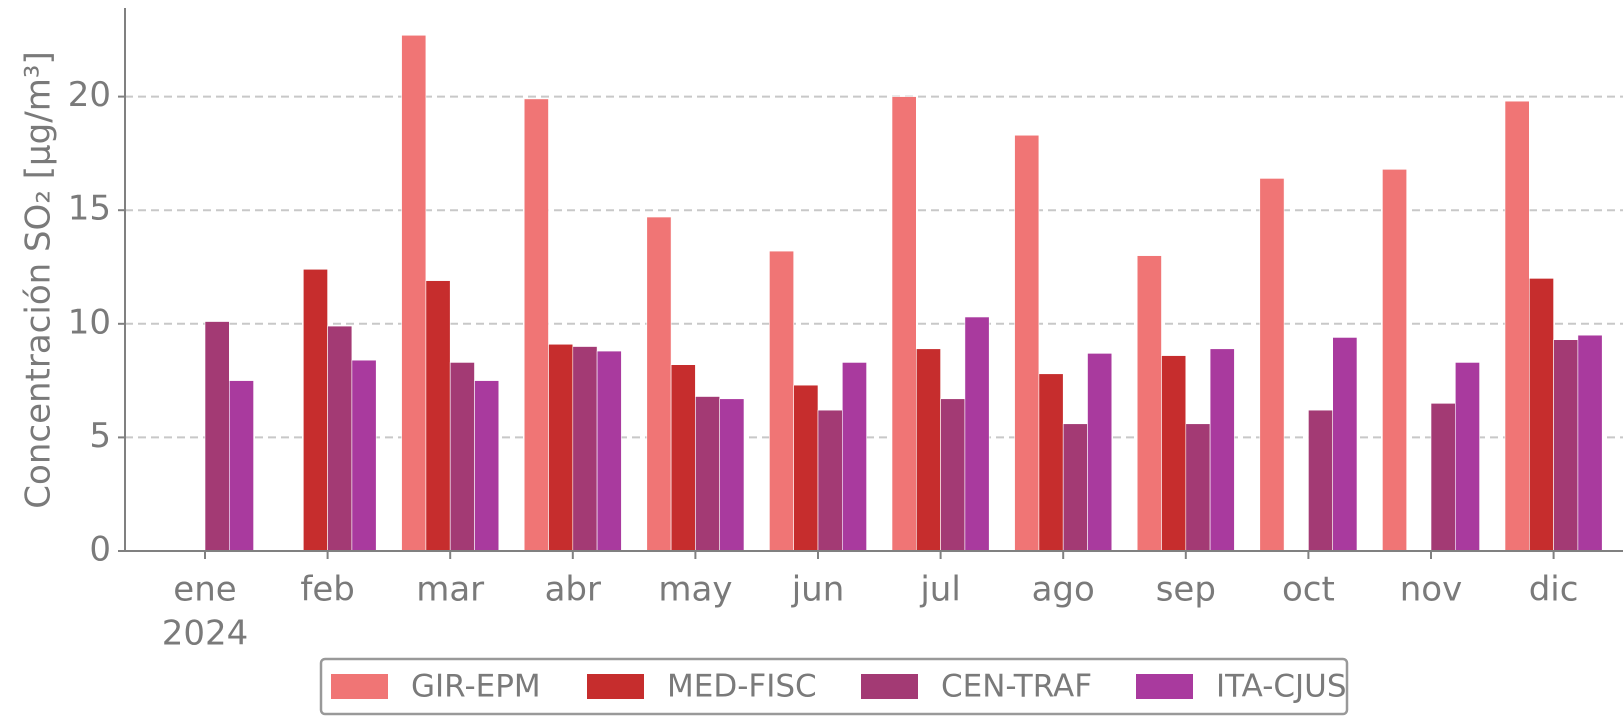 The height and width of the screenshot is (716, 1623). I want to click on y-axis-label: Concentración SO₂ [μg/m³], so click(39, 279).